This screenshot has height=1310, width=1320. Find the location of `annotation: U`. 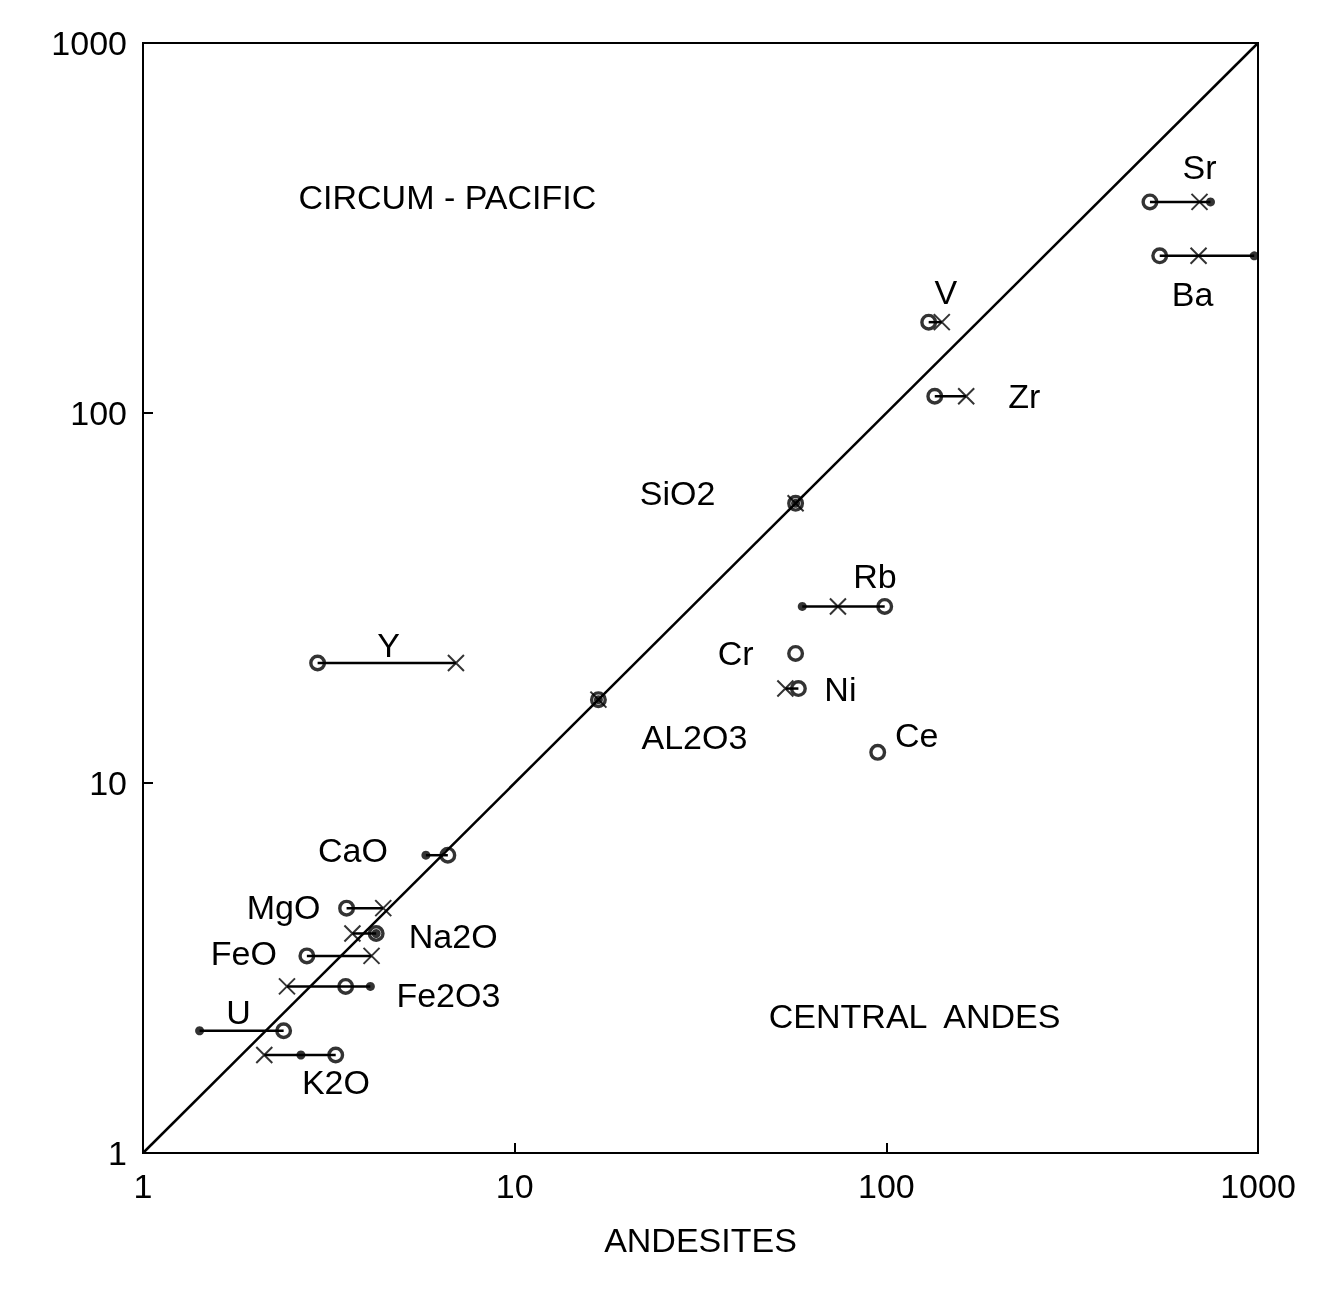

annotation: U is located at coordinates (238, 1011).